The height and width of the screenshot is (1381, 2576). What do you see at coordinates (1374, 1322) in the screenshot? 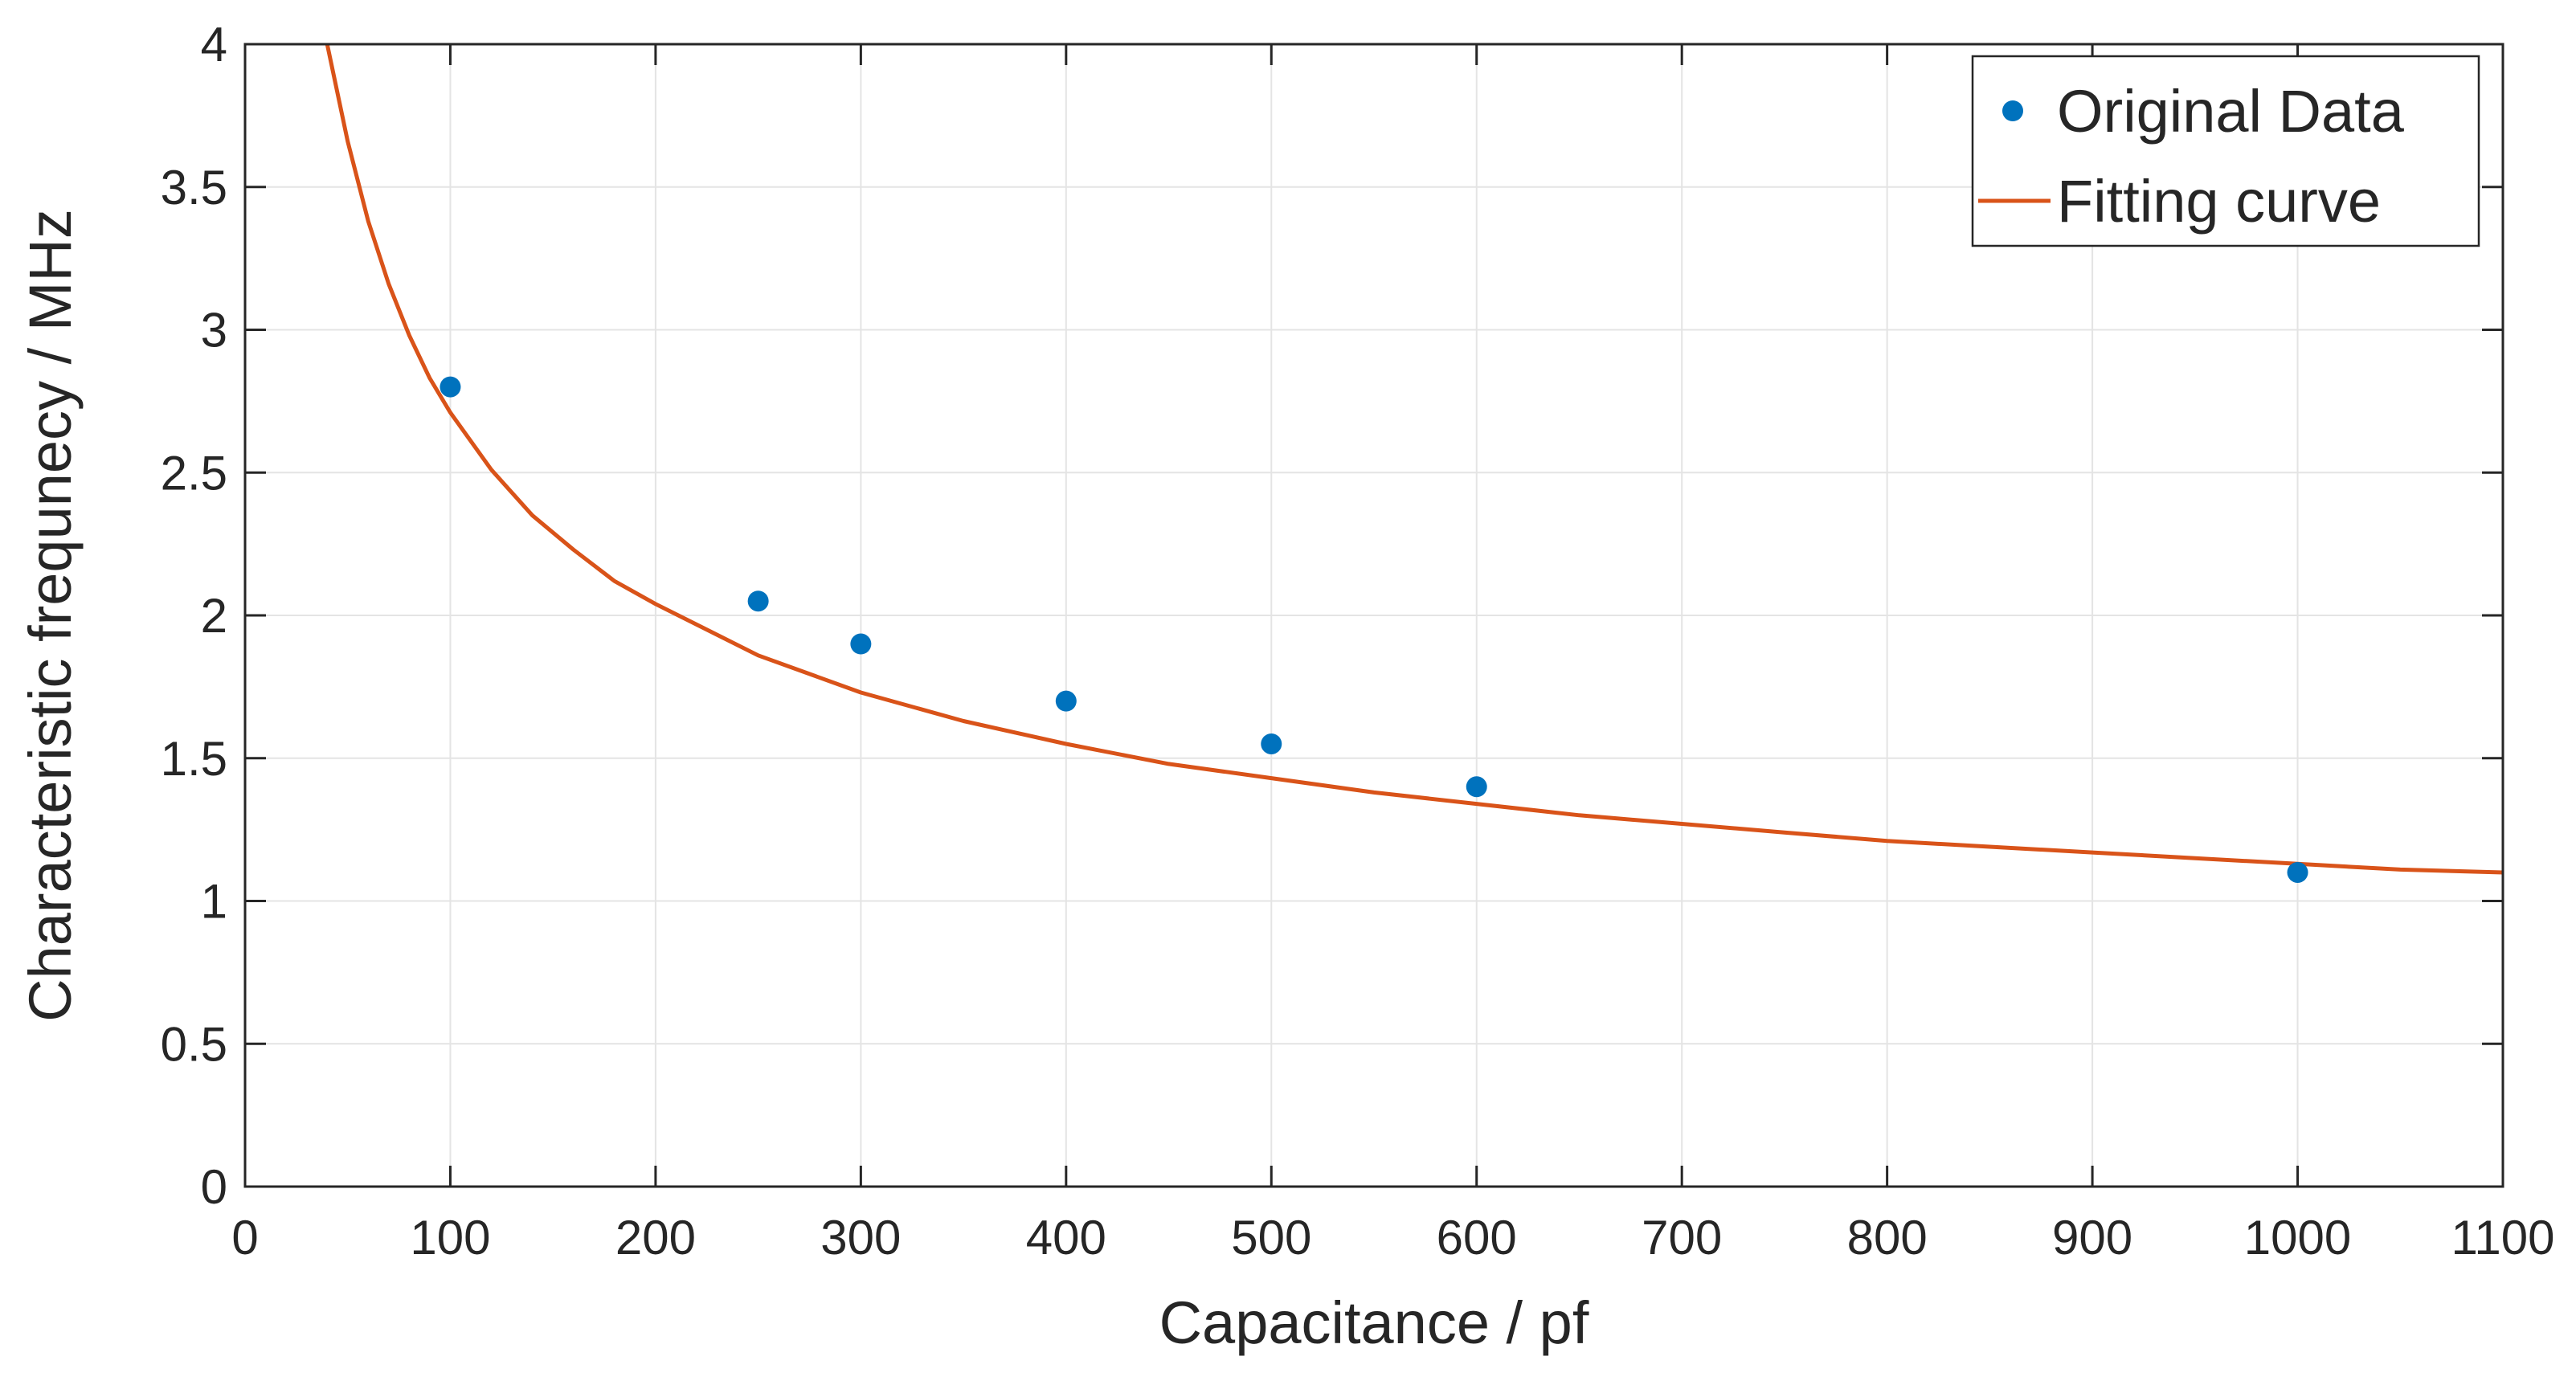
I see `x-axis-label: Capacitance / pf` at bounding box center [1374, 1322].